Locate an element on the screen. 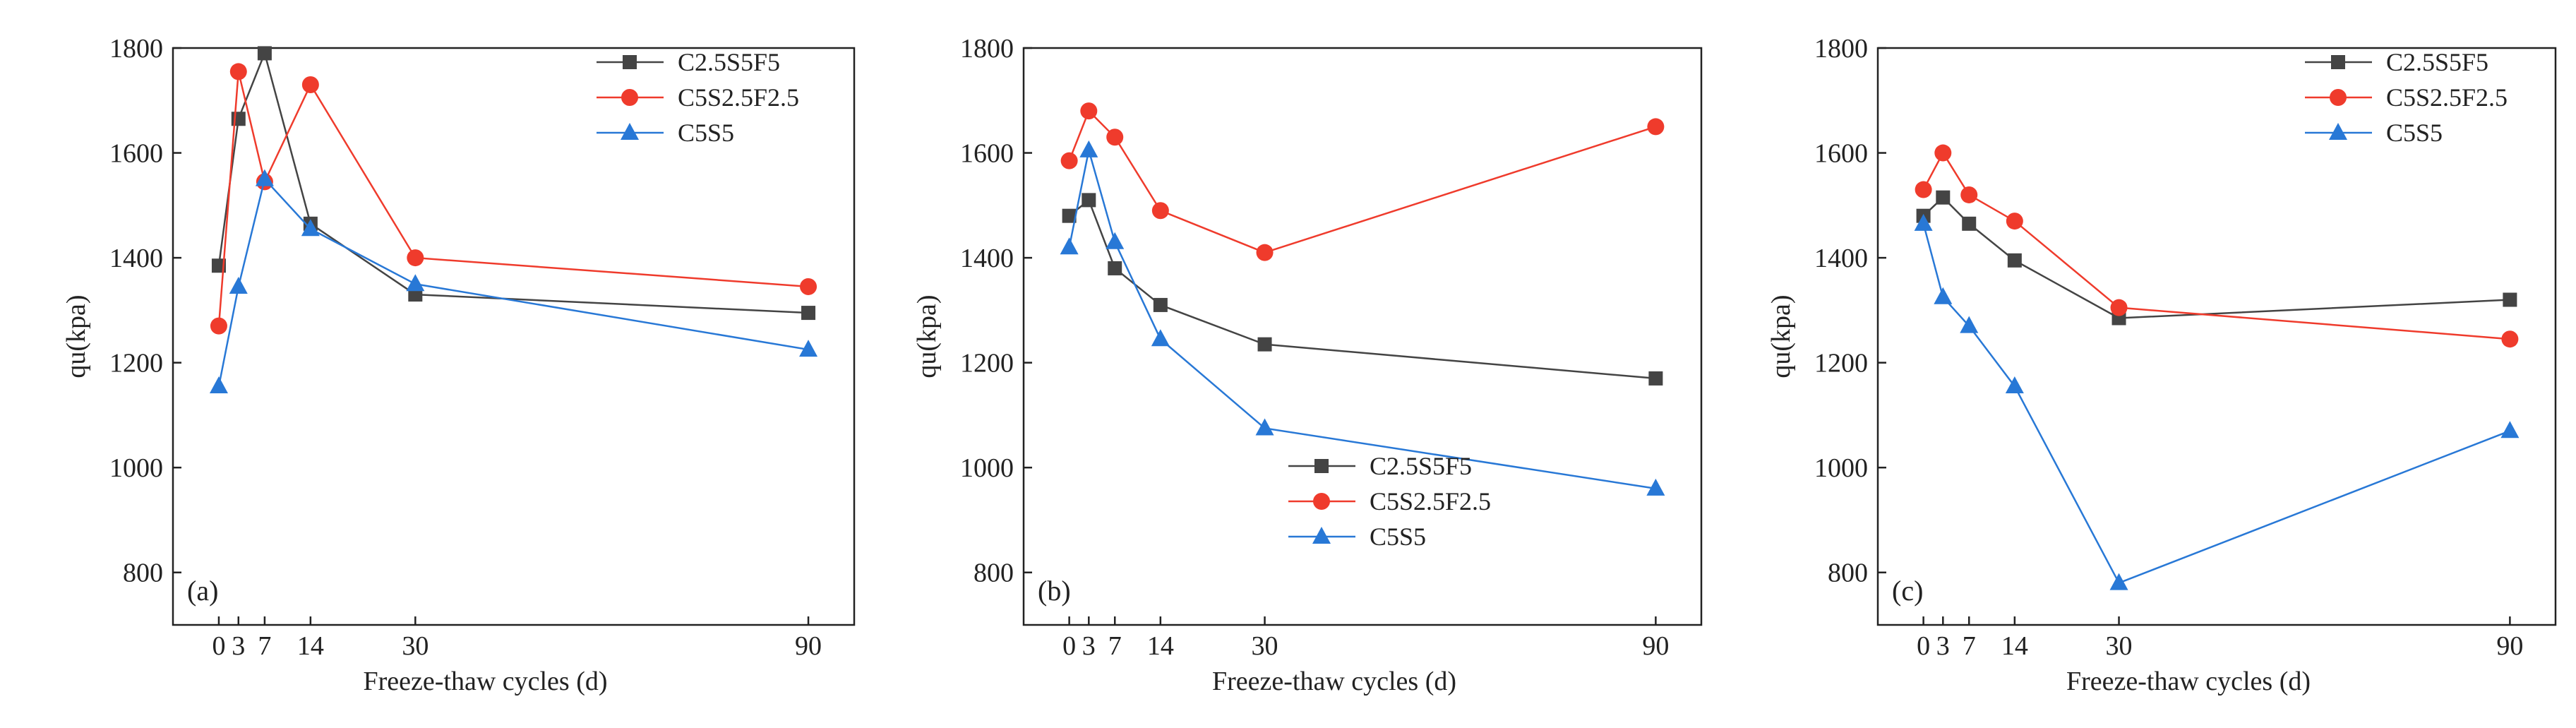  series-C5S2.5F2.5 is located at coordinates (1362, 181).